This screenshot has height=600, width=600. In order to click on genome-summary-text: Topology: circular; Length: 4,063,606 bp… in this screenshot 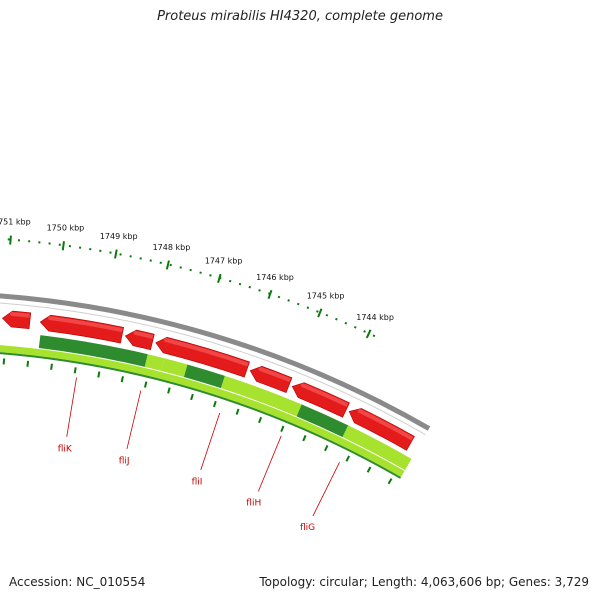, I will do `click(424, 582)`.